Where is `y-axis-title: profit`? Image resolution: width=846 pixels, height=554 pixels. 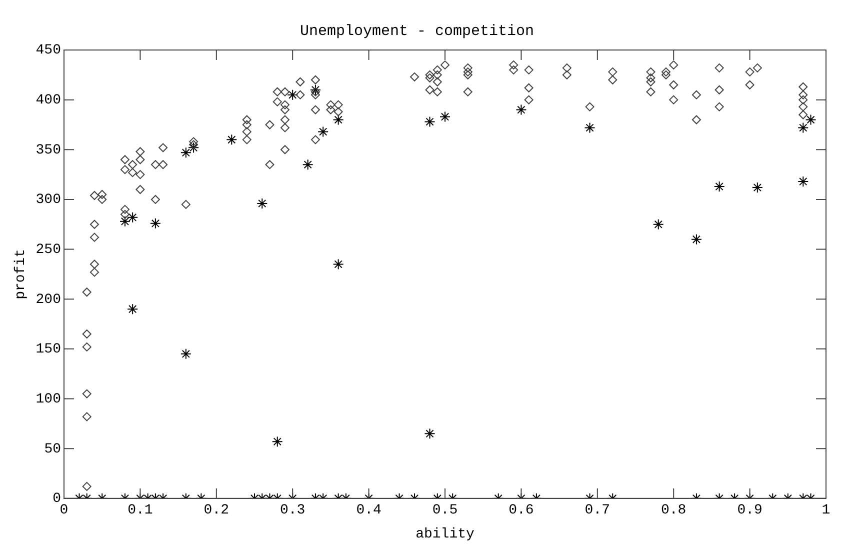 y-axis-title: profit is located at coordinates (21, 274).